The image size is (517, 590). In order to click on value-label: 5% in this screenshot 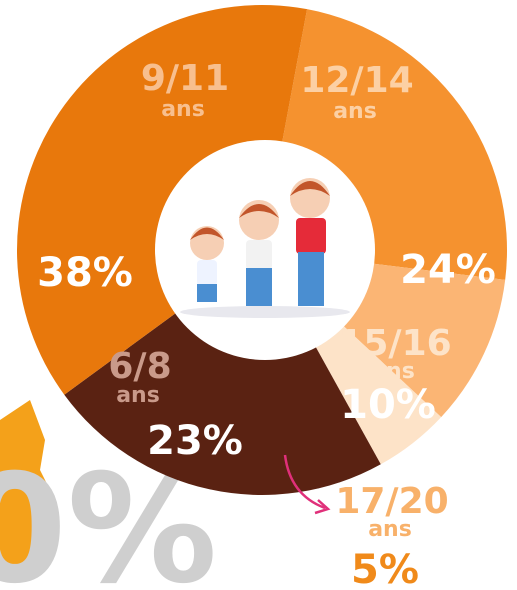, I will do `click(385, 568)`.